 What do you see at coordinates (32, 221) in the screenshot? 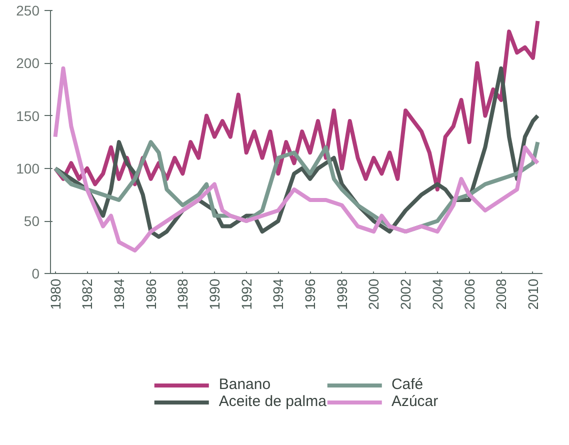
I see `y-tick-label: 50` at bounding box center [32, 221].